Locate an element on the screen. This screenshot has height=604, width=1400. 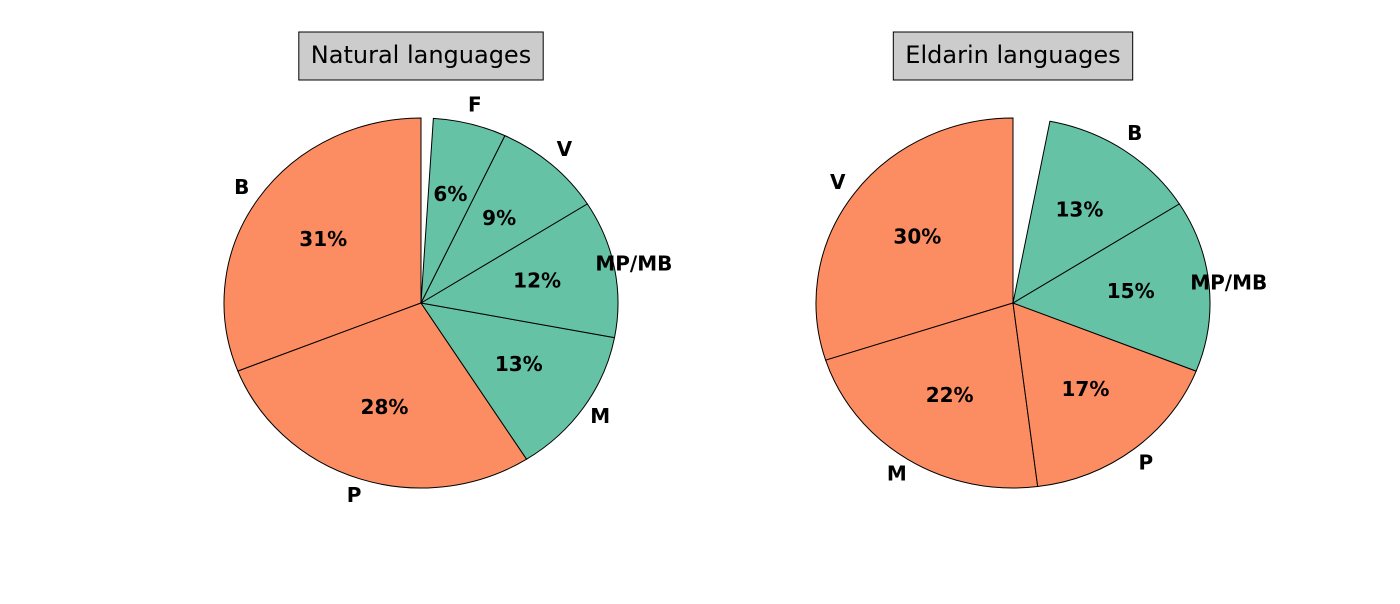
pct-label: 22% is located at coordinates (950, 395).